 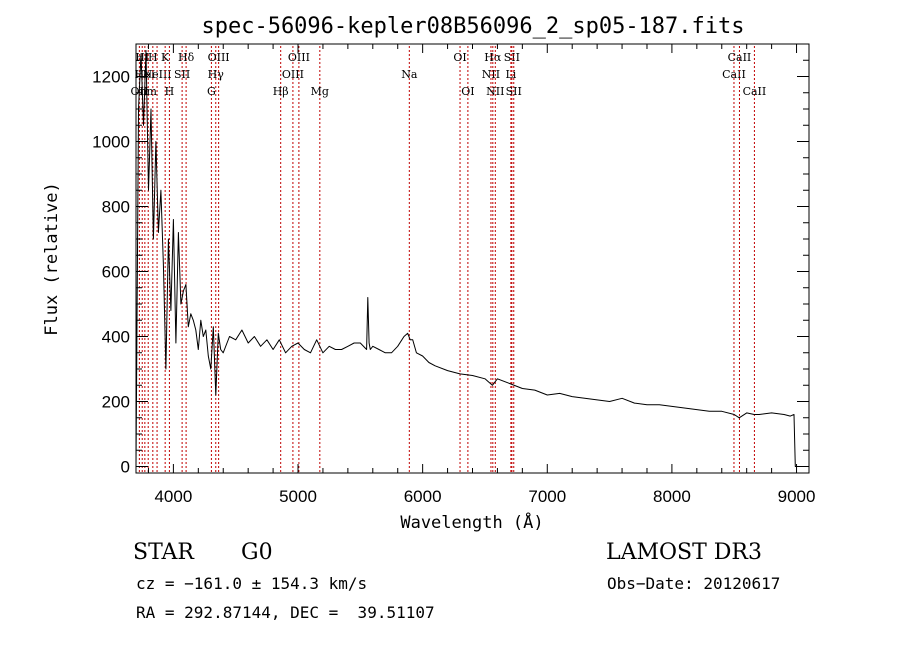 What do you see at coordinates (281, 91) in the screenshot?
I see `line-label: Hβ` at bounding box center [281, 91].